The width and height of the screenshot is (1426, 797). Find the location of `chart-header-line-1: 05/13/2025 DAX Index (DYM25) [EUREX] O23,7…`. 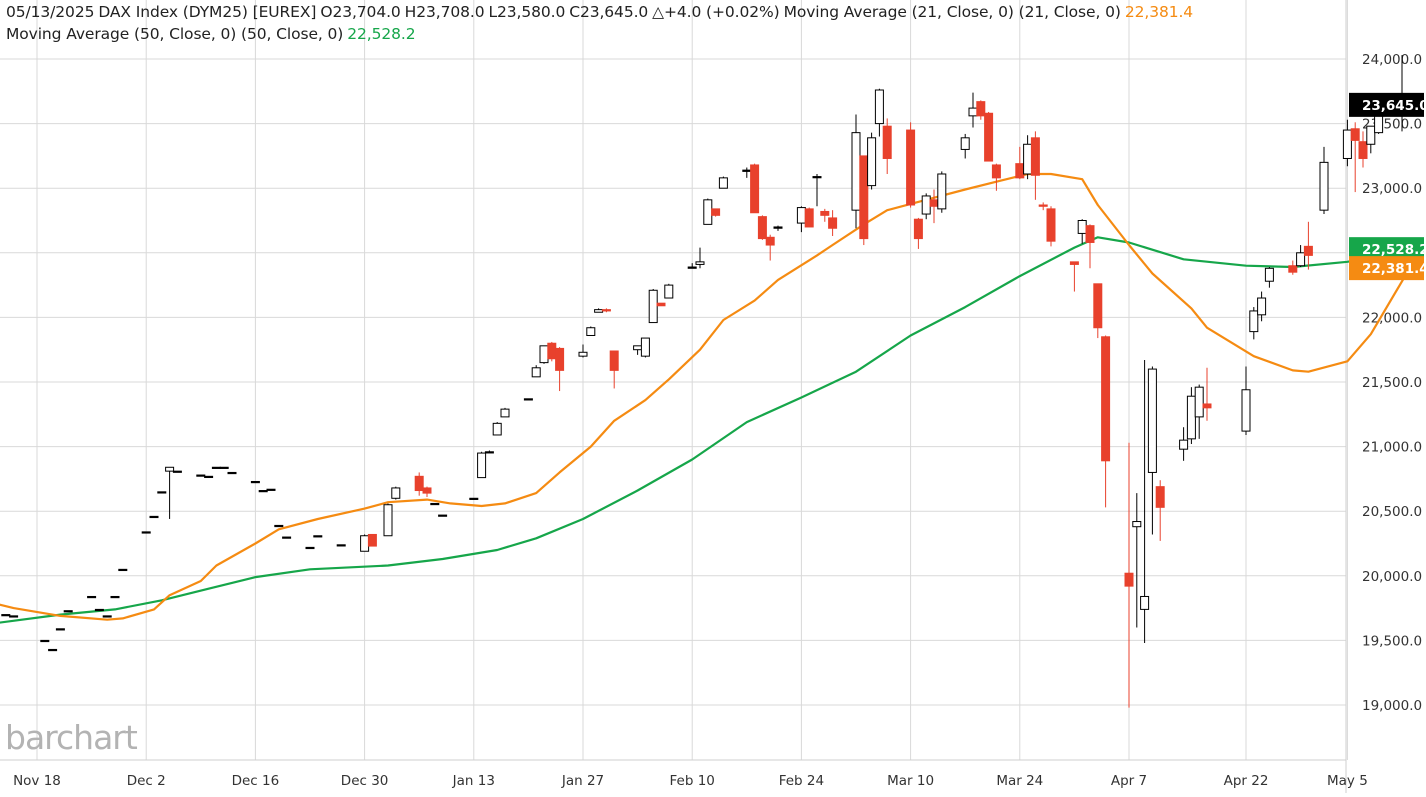

chart-header-line-1: 05/13/2025 DAX Index (DYM25) [EUREX] O23,7… is located at coordinates (601, 12).